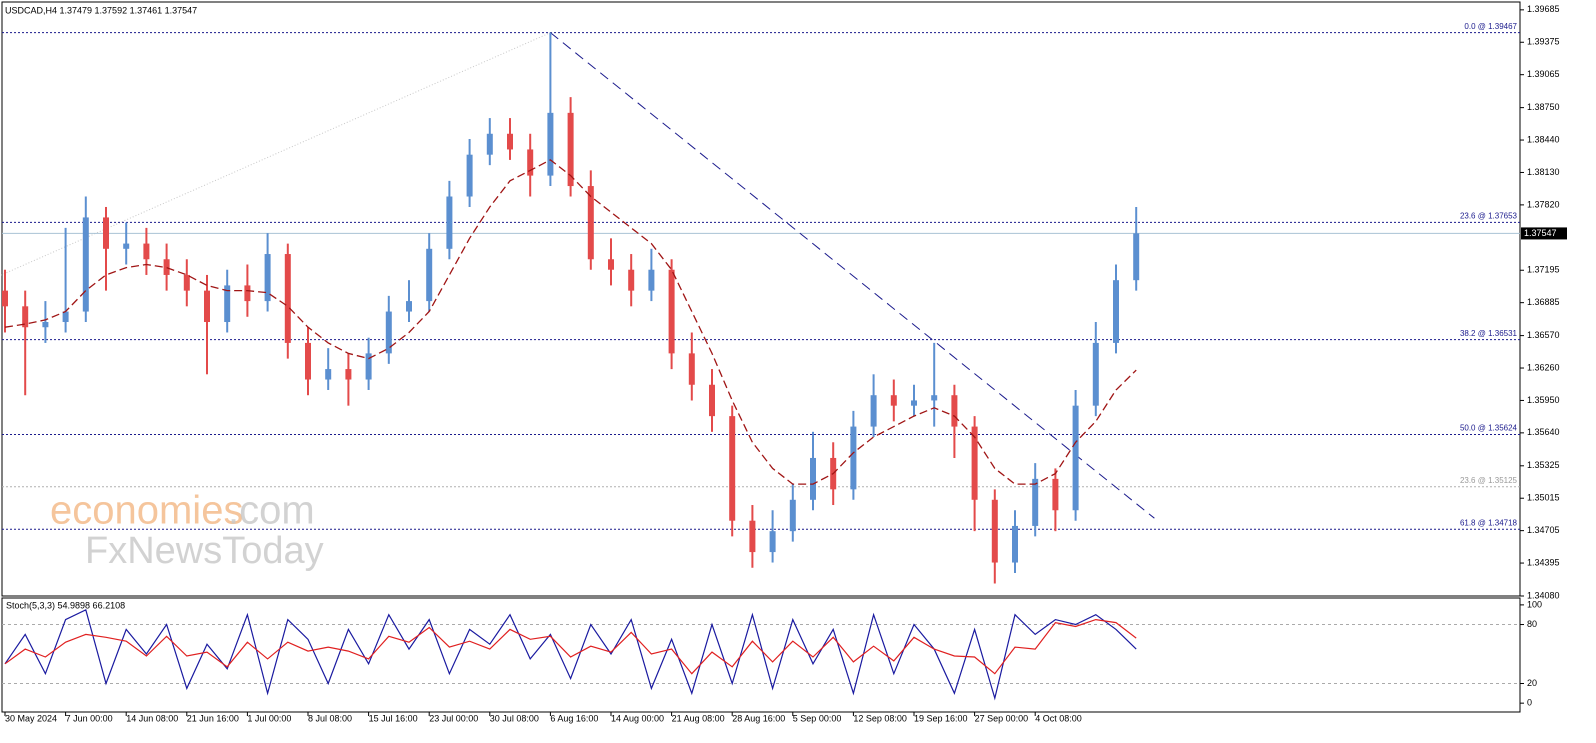  Describe the element at coordinates (1543, 562) in the screenshot. I see `y-tick-label: 1.34395` at that location.